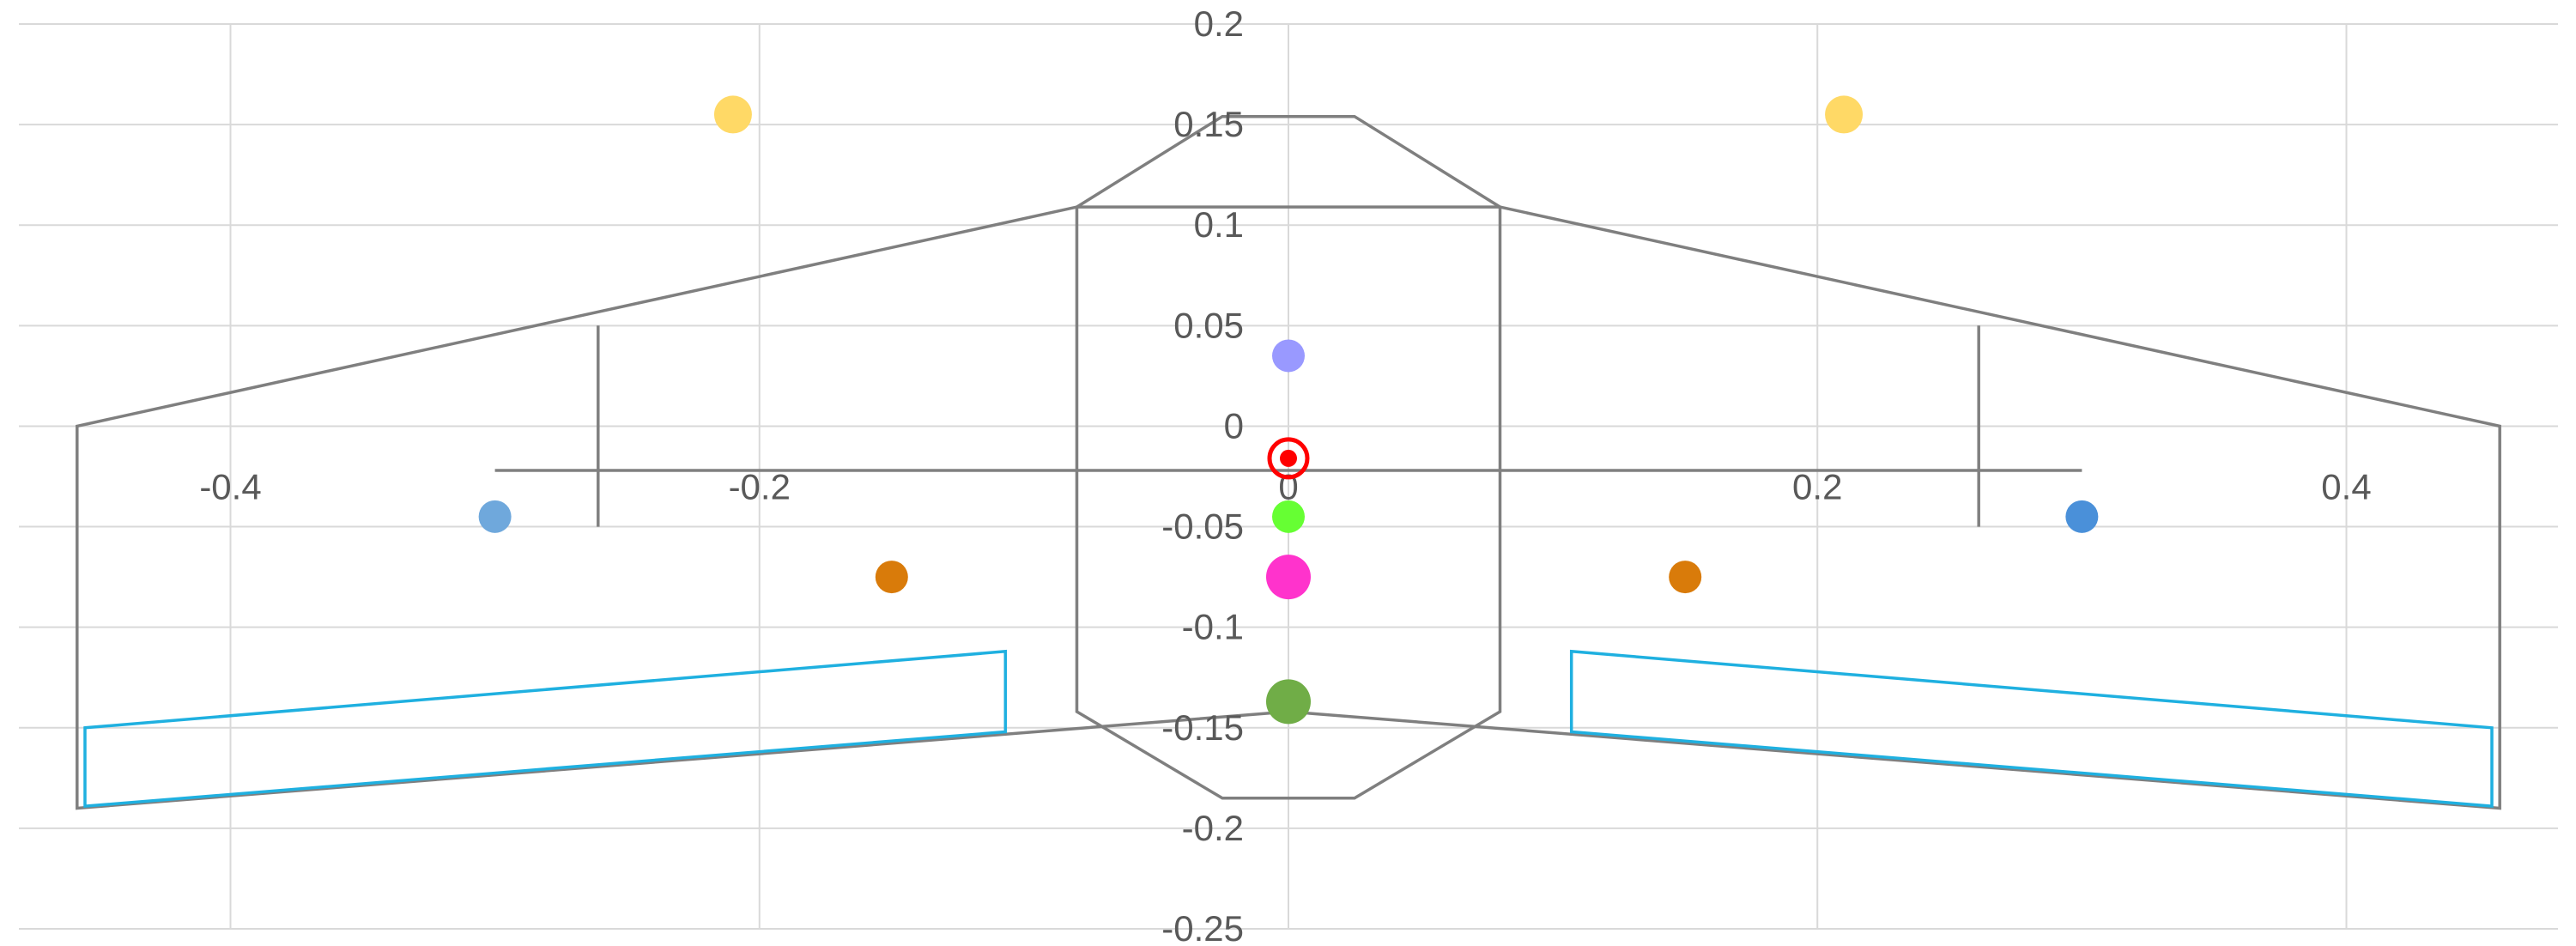 The height and width of the screenshot is (946, 2576). I want to click on data-point-ring, so click(1288, 458).